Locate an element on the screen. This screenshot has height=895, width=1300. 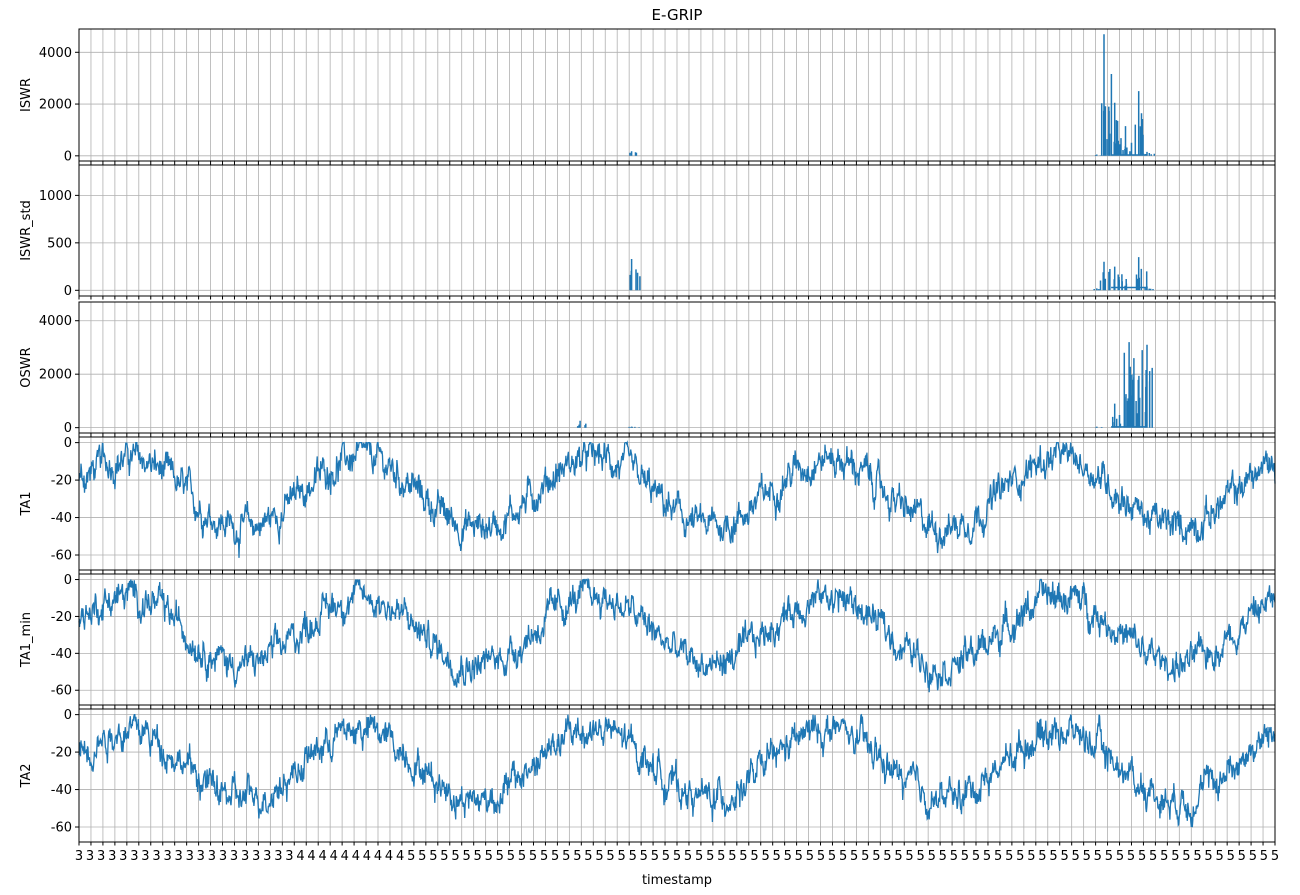
y-axis-label: ISWR_std is located at coordinates (26, 230).